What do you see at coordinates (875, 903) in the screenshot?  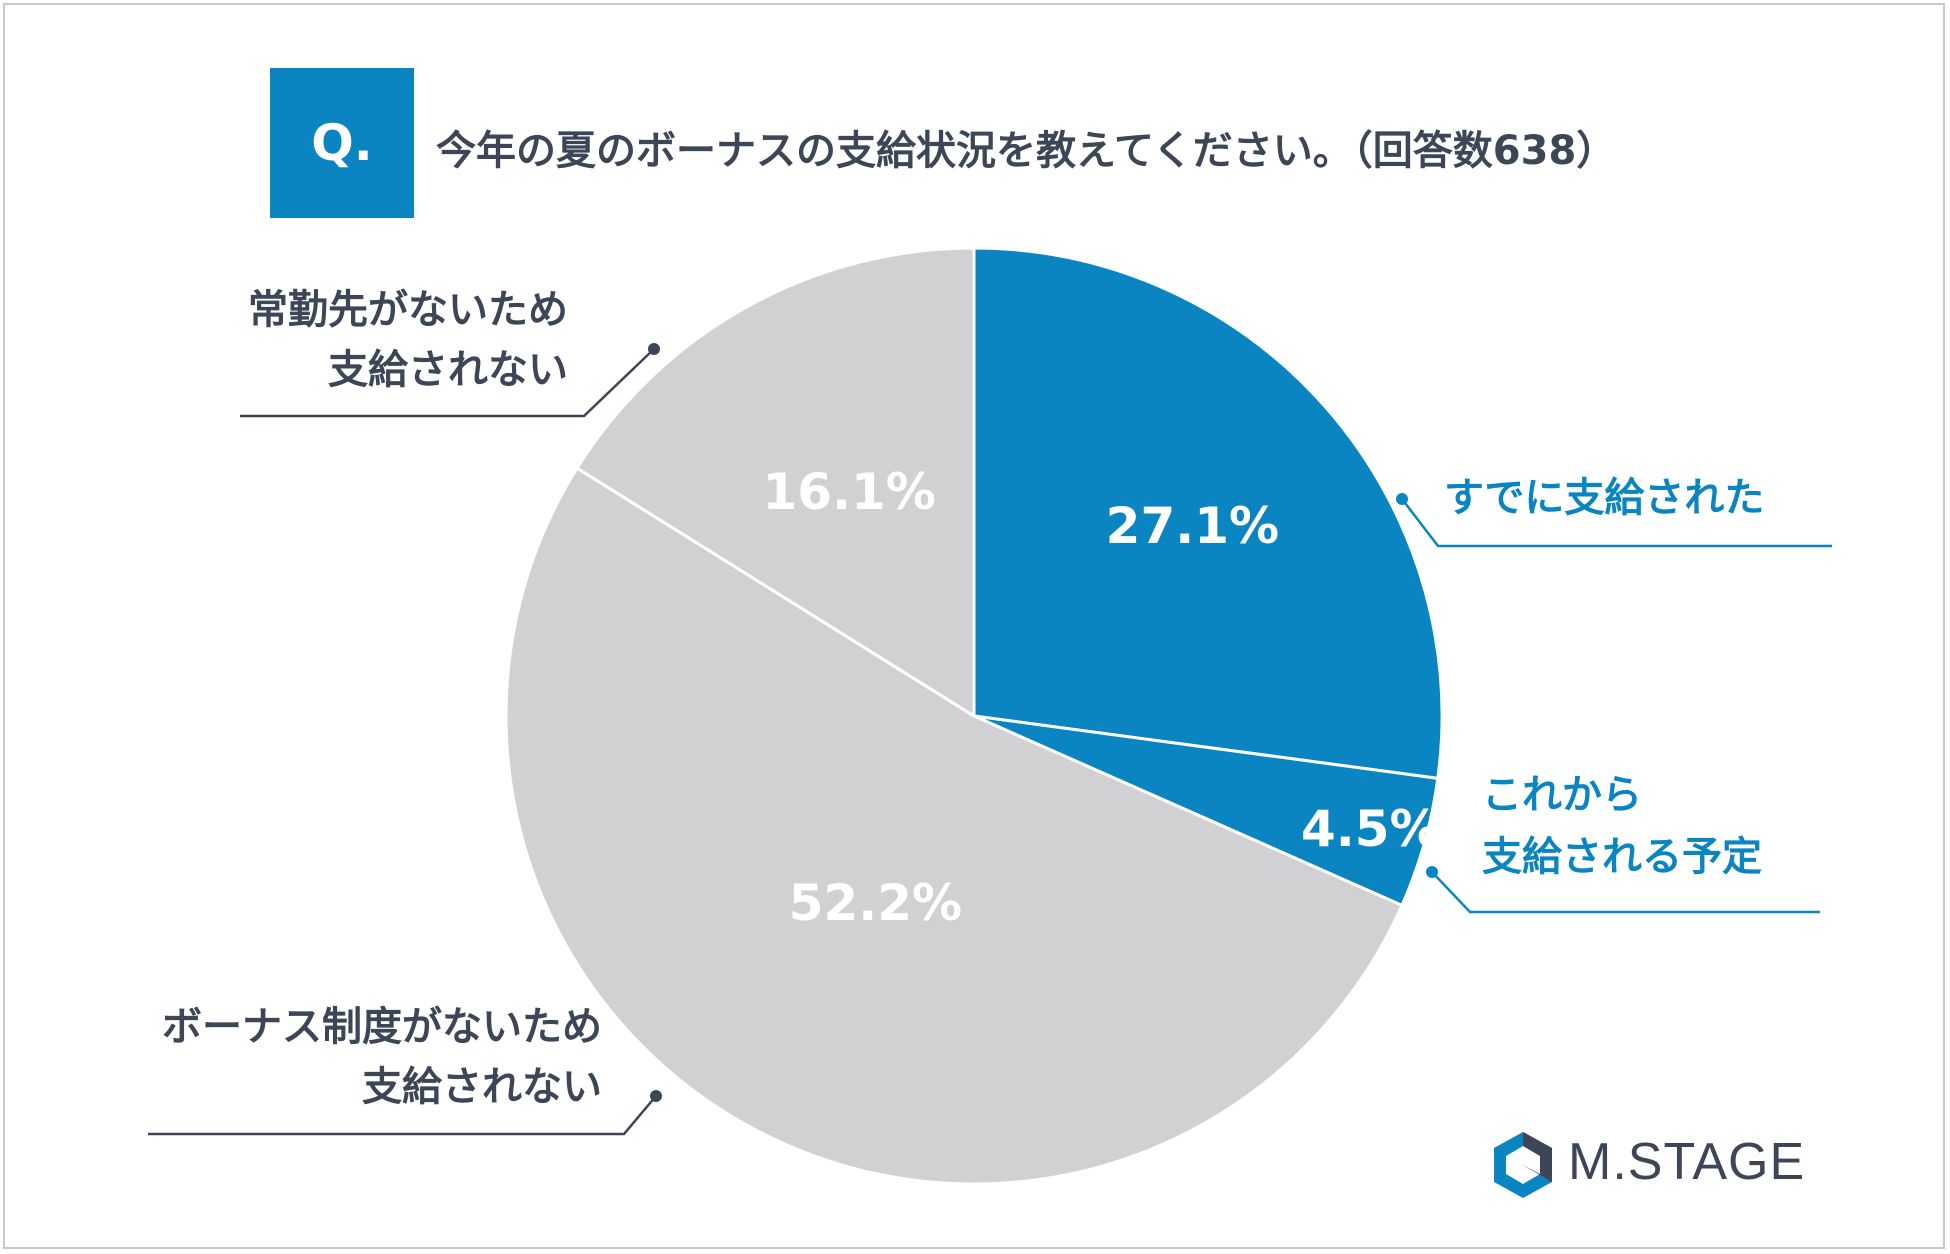 I see `slice-value-label: 52.2%` at bounding box center [875, 903].